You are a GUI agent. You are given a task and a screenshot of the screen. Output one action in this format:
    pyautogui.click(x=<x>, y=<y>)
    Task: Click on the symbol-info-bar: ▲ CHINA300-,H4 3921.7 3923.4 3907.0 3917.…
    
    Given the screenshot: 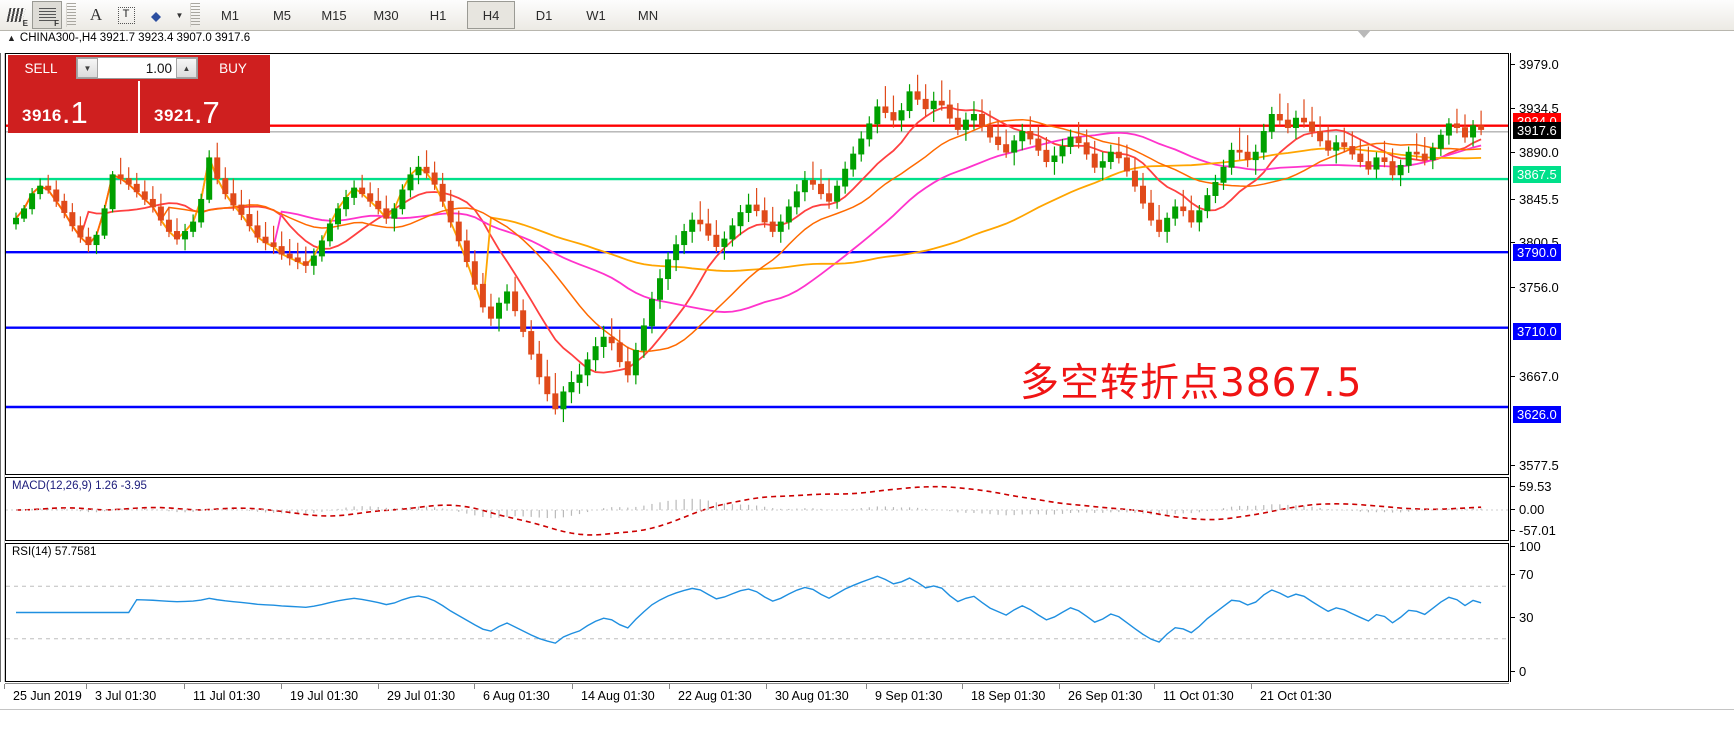 What is the action you would take?
    pyautogui.click(x=867, y=39)
    